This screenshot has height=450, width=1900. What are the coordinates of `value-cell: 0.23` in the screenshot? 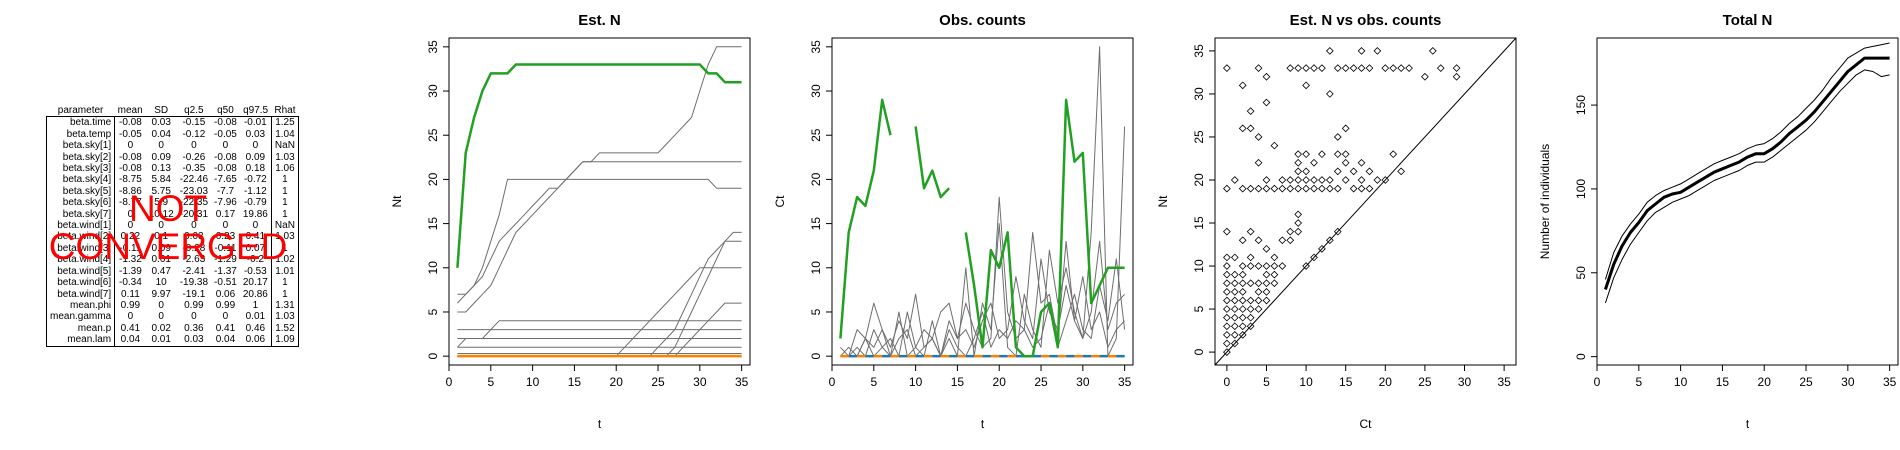 It's located at (225, 237).